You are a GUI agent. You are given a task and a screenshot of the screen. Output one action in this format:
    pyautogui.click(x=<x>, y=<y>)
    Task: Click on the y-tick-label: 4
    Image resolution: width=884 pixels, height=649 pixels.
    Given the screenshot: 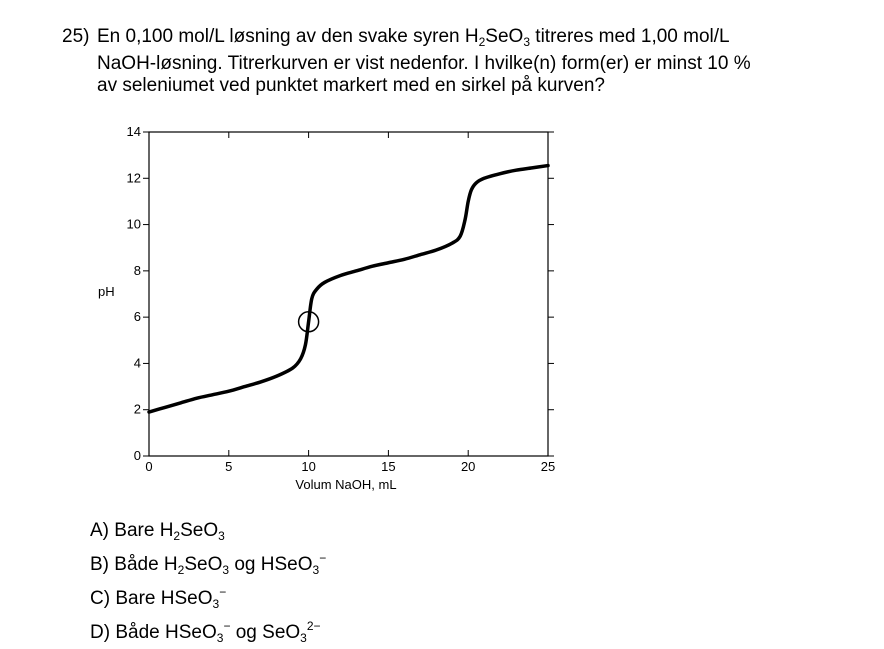 What is the action you would take?
    pyautogui.click(x=137, y=362)
    